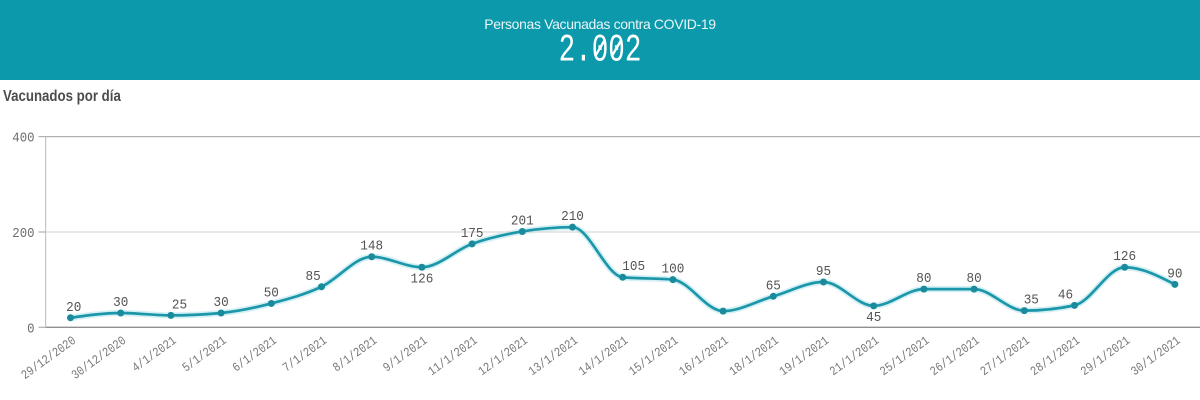 This screenshot has width=1200, height=400. Describe the element at coordinates (1004, 356) in the screenshot. I see `svg-text: 27/1/2021` at that location.